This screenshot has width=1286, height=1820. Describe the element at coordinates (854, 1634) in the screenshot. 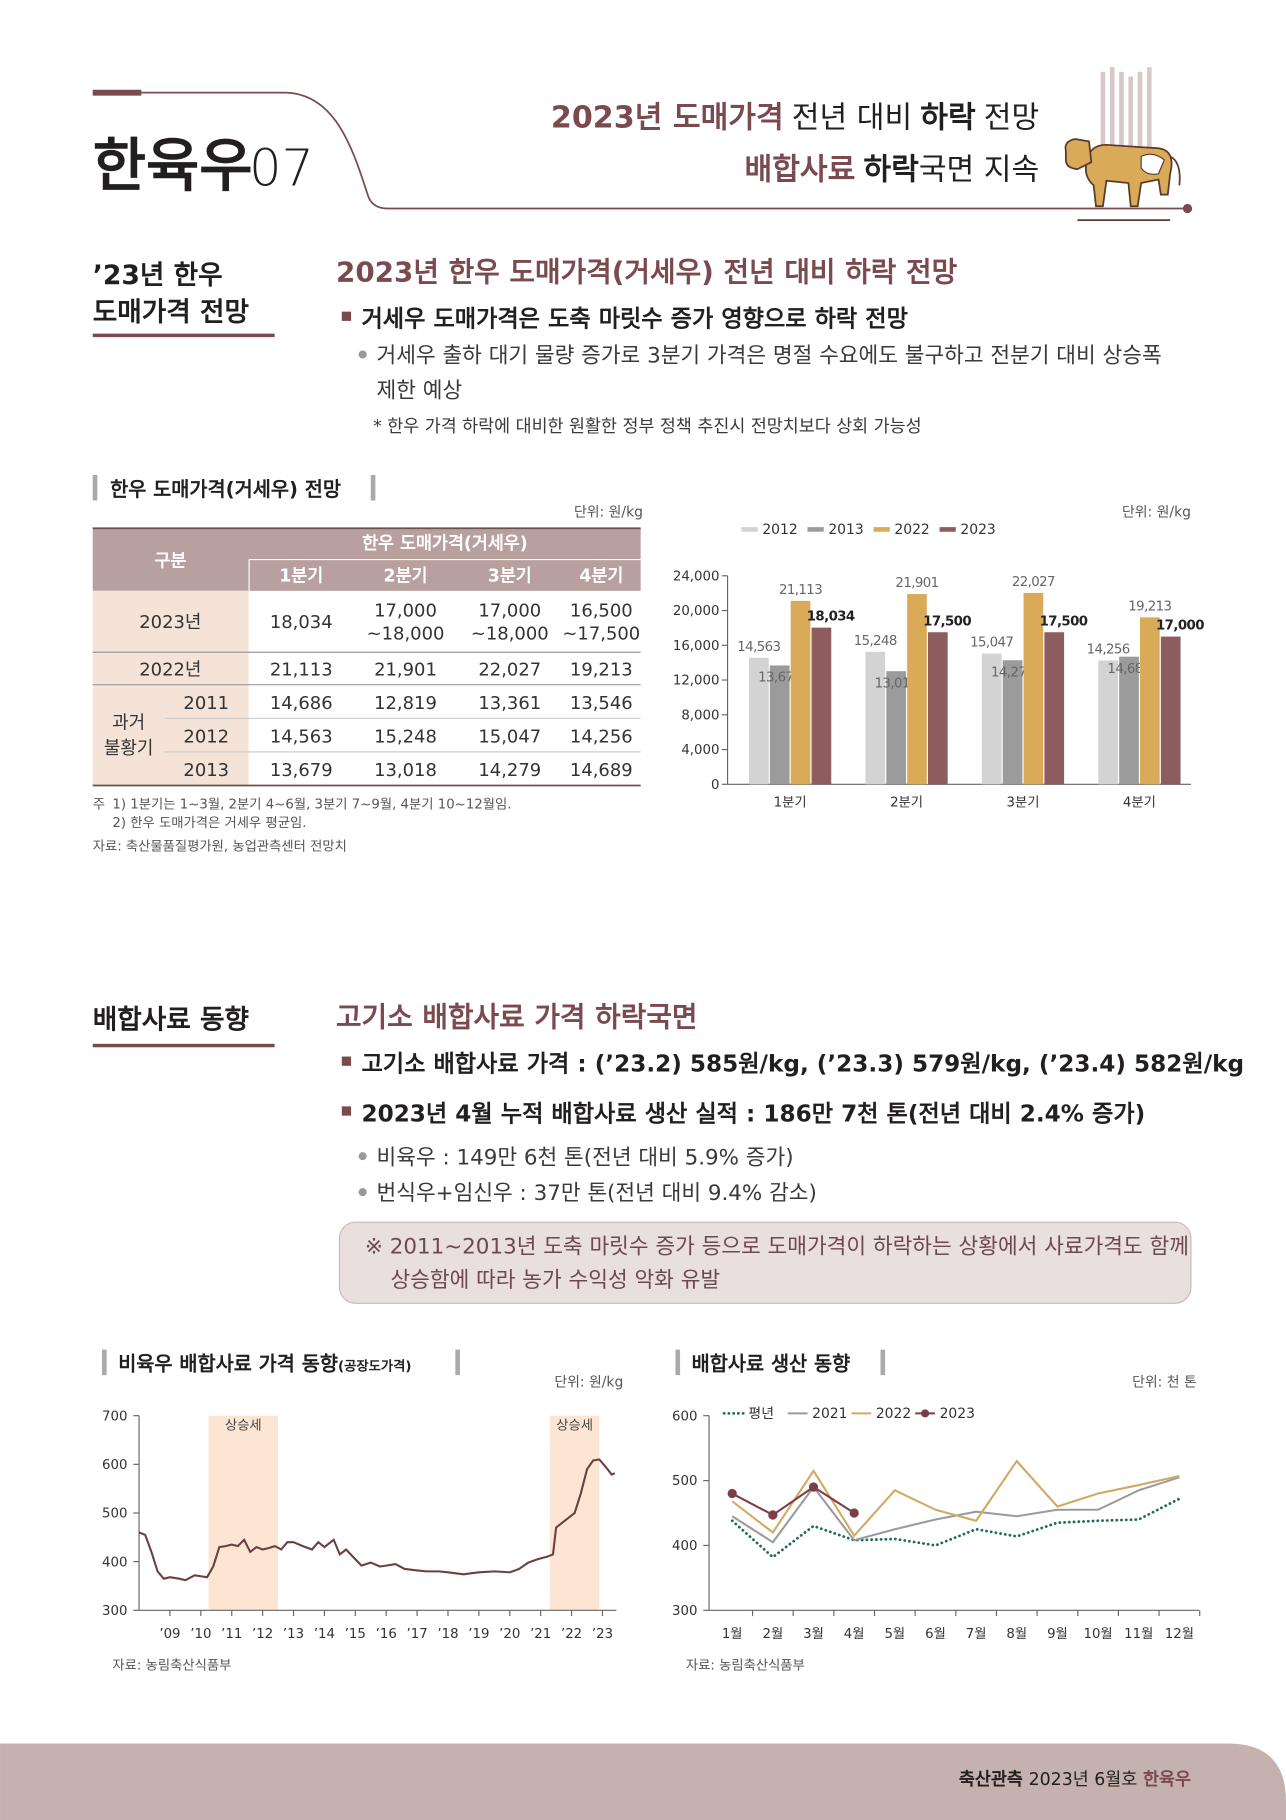

I see `x-tick-label: 4월` at that location.